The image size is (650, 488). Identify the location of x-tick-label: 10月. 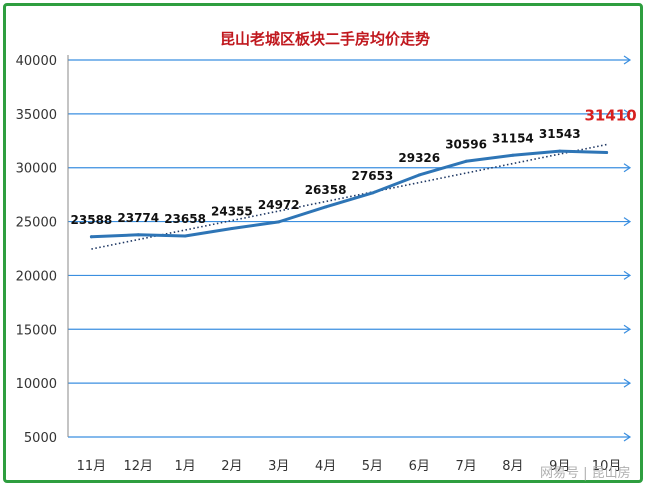
(607, 466).